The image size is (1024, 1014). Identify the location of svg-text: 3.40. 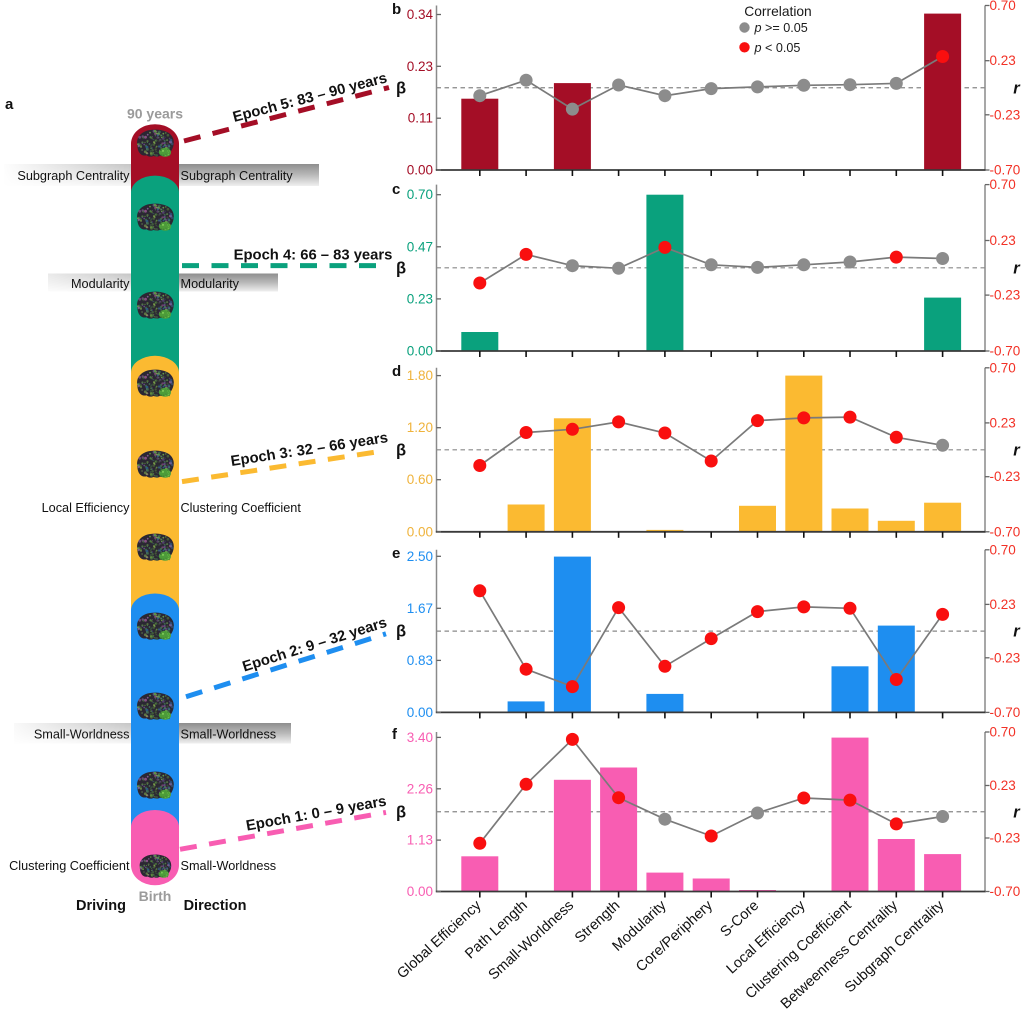
(420, 737).